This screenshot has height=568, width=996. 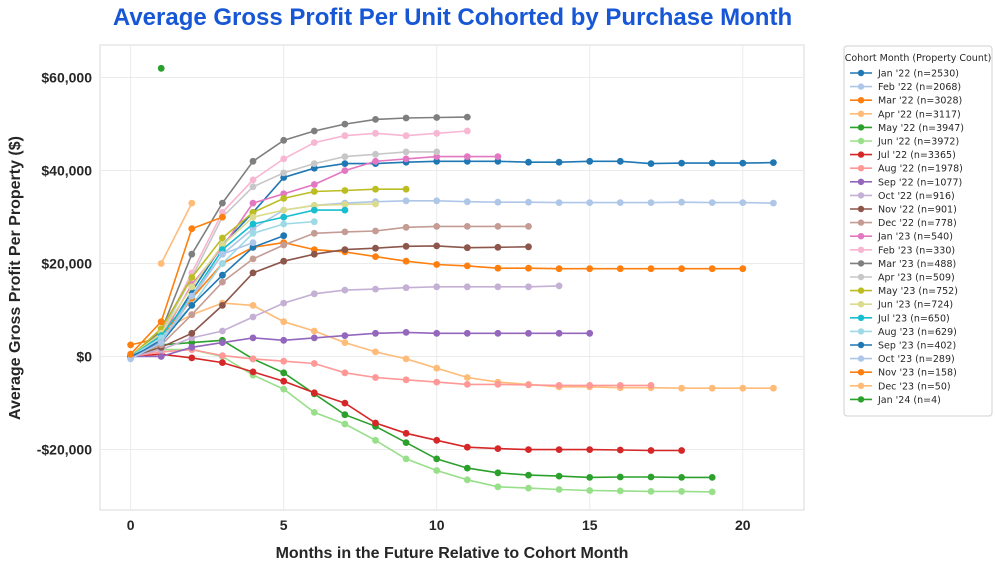 I want to click on x-tick-label: 20, so click(x=743, y=525).